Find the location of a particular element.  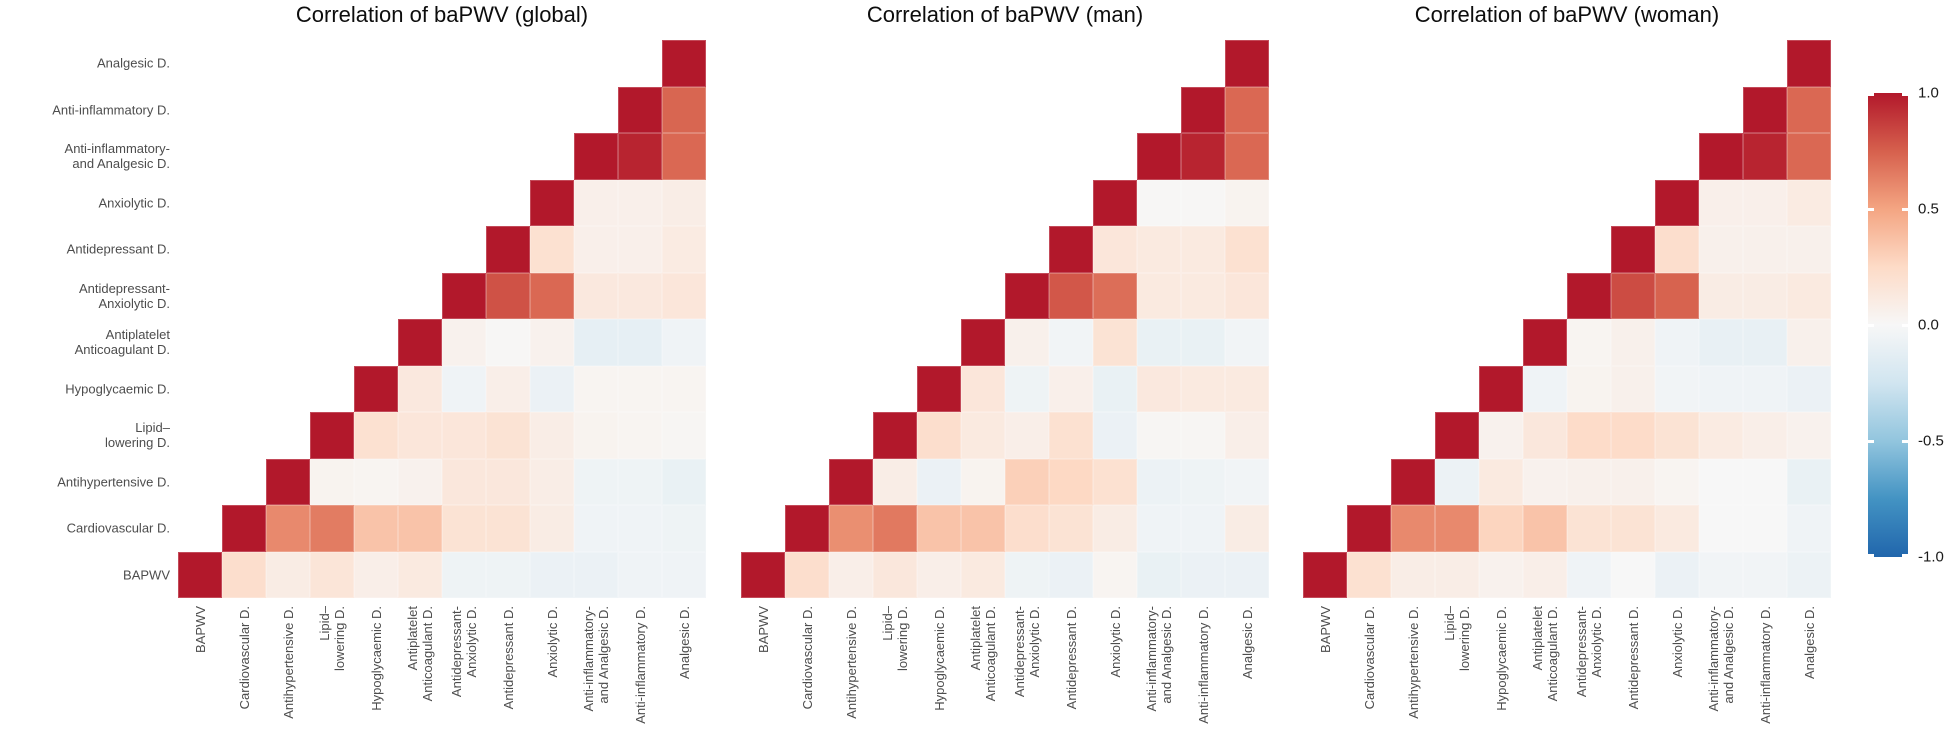

colorbar-tick-label: 0.0 is located at coordinates (1928, 325).